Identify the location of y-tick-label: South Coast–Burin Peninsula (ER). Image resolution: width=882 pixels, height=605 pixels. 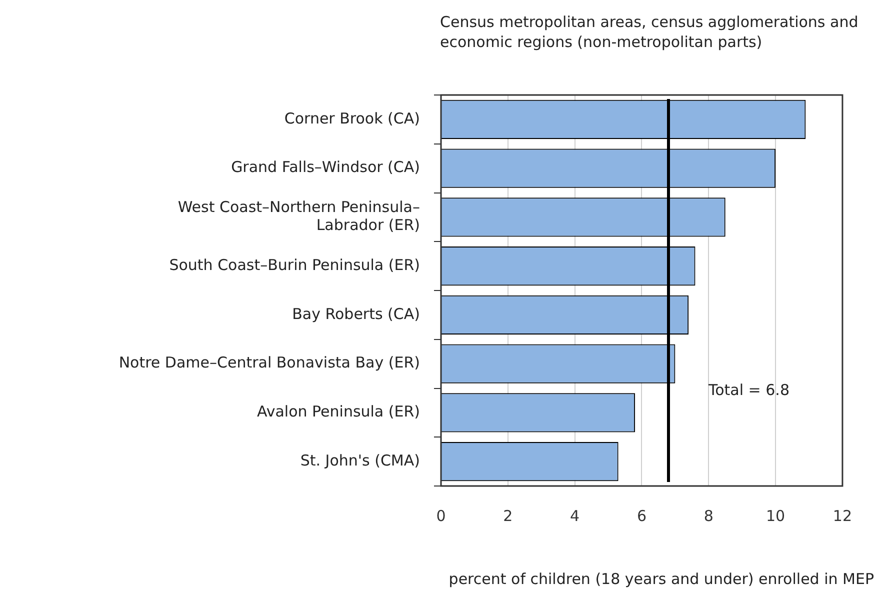
(294, 265).